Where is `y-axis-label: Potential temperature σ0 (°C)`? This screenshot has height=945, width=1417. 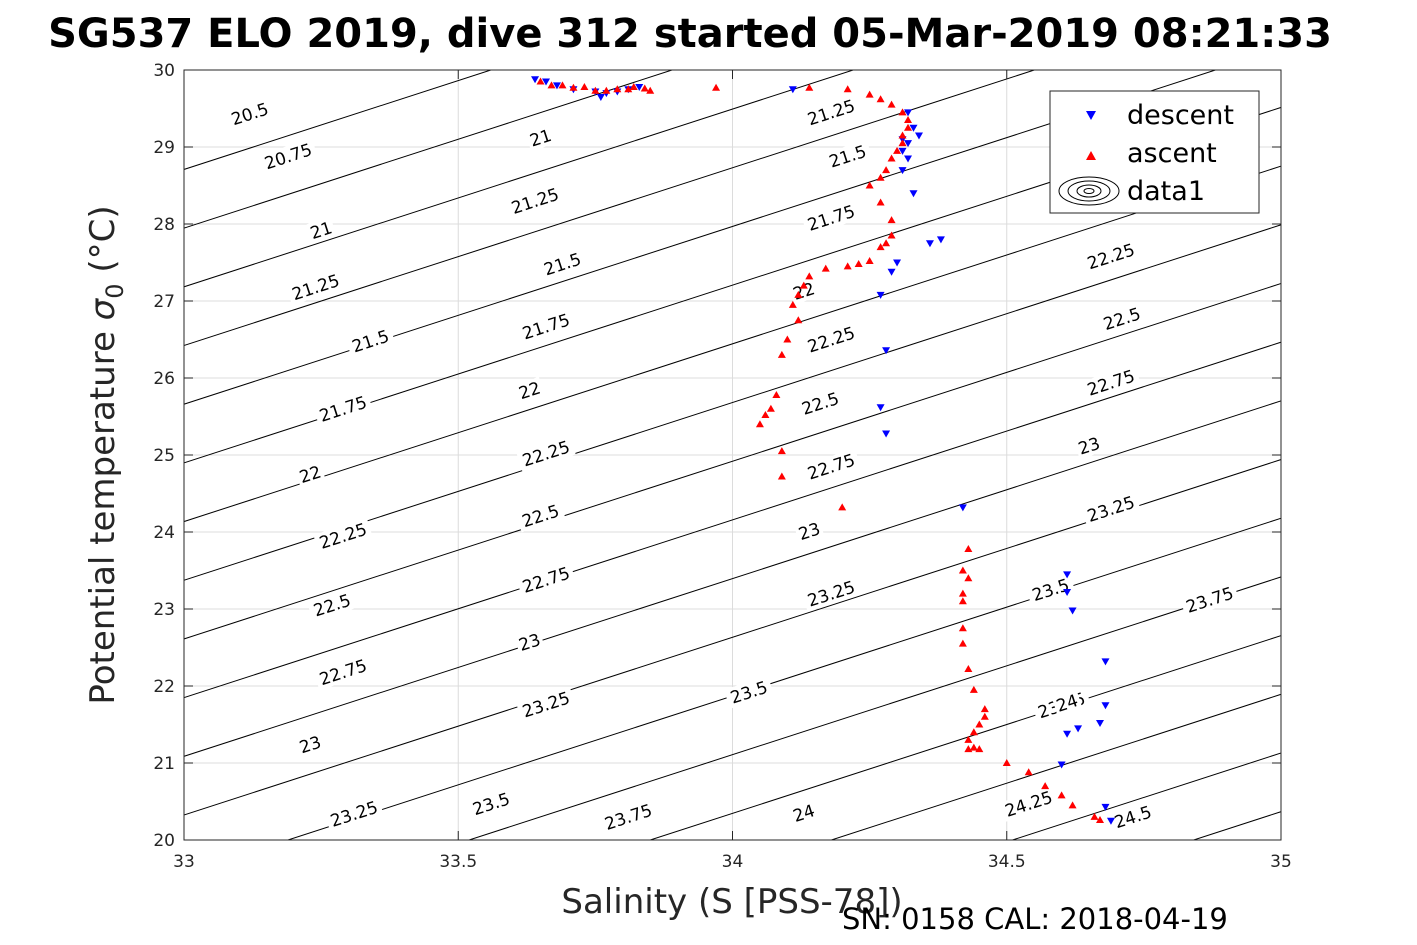 y-axis-label: Potential temperature σ0 (°C) is located at coordinates (106, 454).